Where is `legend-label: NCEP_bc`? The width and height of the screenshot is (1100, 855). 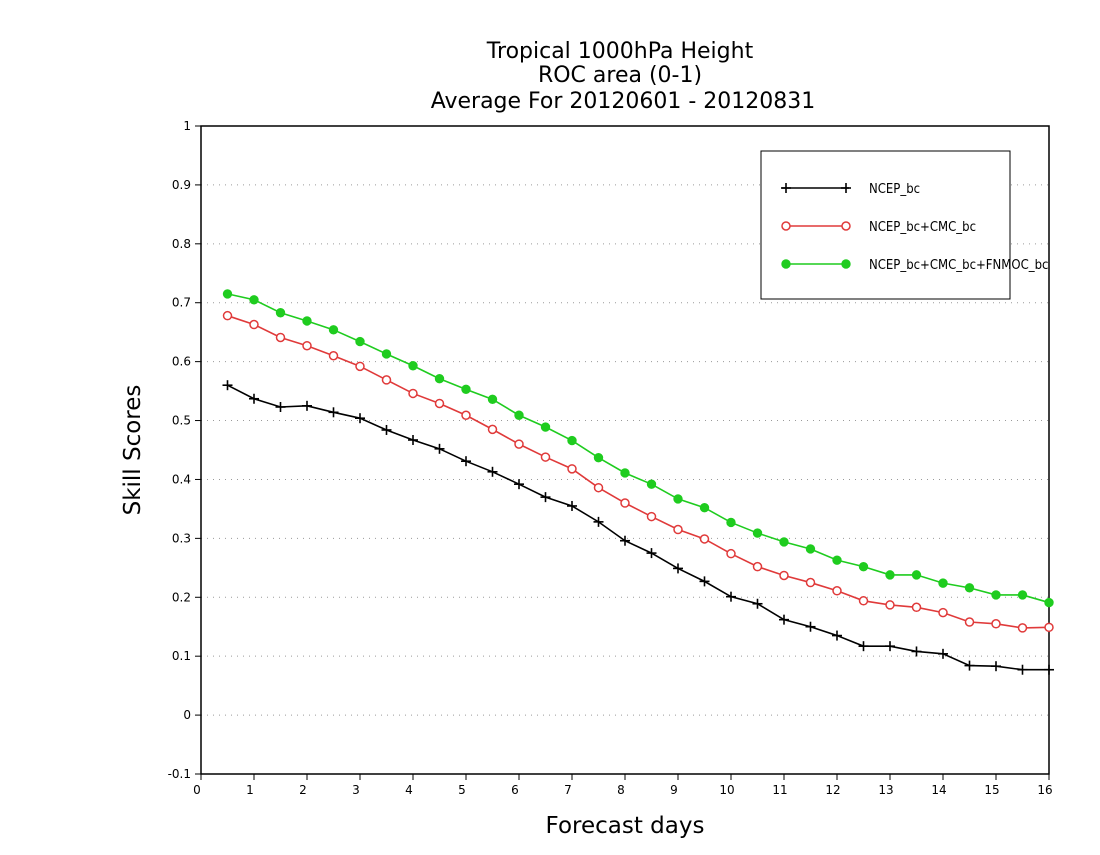 legend-label: NCEP_bc is located at coordinates (894, 189).